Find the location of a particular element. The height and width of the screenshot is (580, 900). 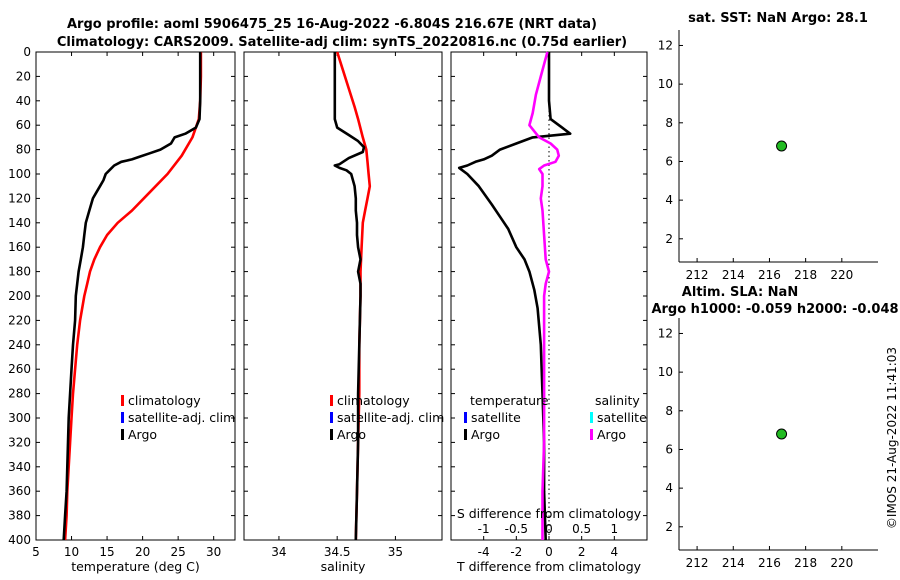

y-tick-label: 120 is located at coordinates (19, 198).